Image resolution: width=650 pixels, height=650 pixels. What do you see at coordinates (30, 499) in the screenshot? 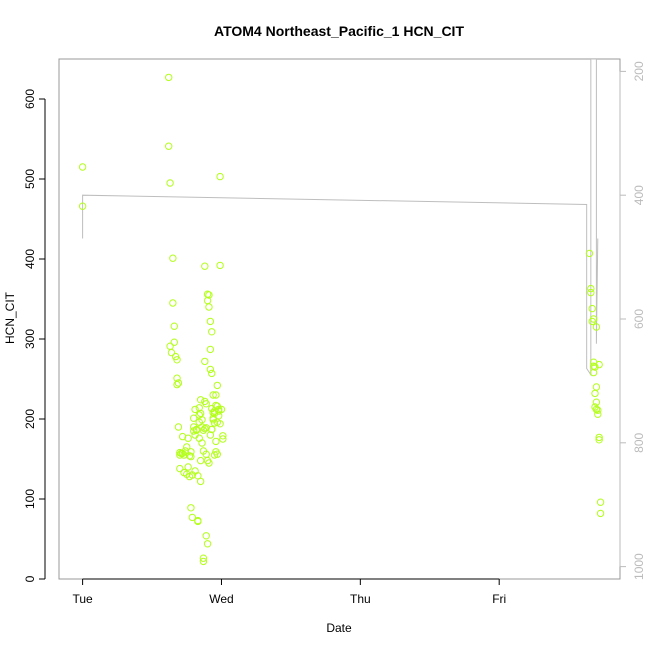
I see `y-tick-label: 100` at bounding box center [30, 499].